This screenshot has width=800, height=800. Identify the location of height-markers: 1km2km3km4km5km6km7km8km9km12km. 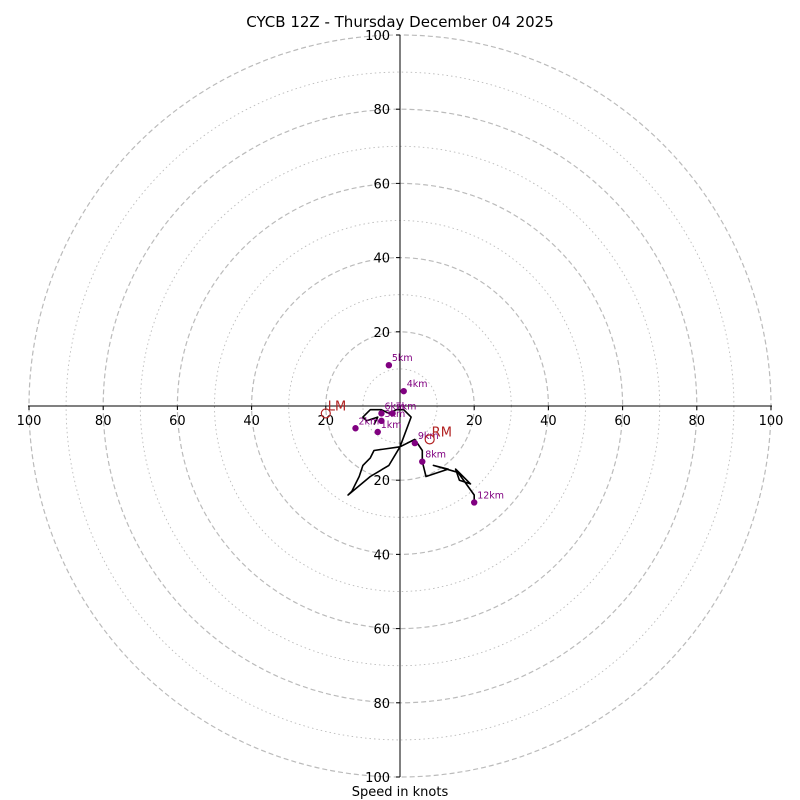
(428, 429).